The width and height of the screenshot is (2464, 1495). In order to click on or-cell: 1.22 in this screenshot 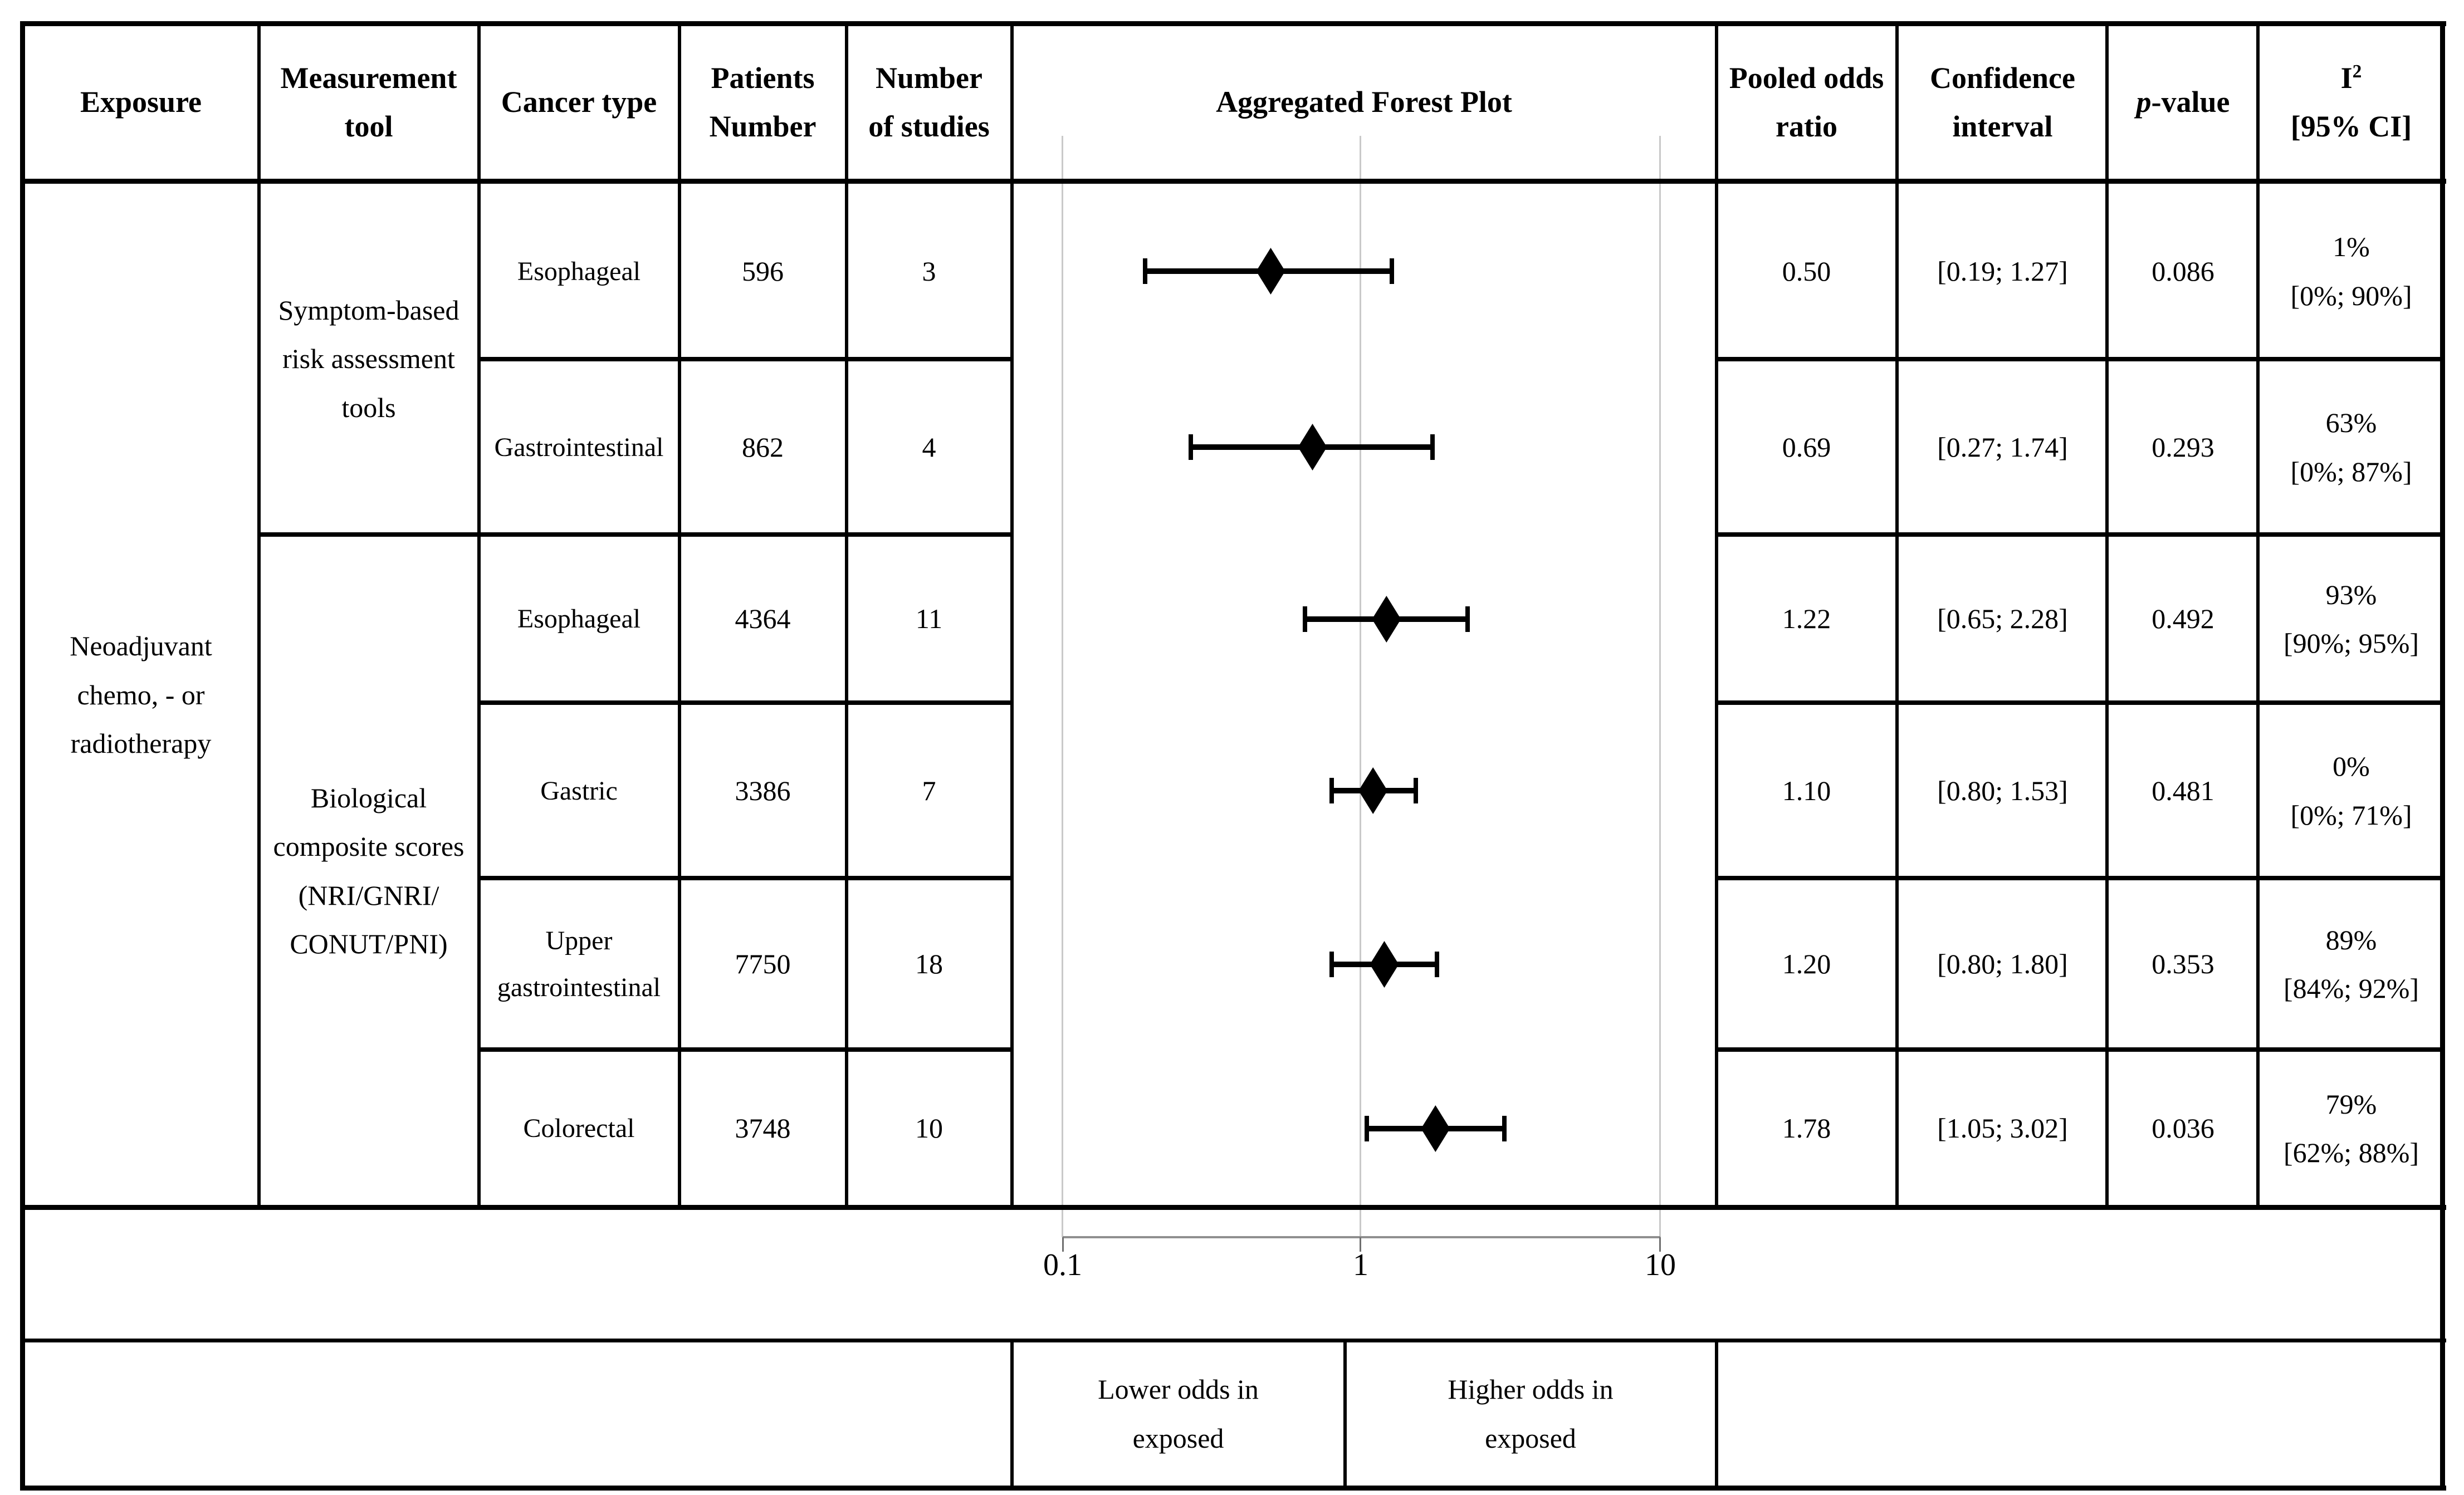, I will do `click(1806, 619)`.